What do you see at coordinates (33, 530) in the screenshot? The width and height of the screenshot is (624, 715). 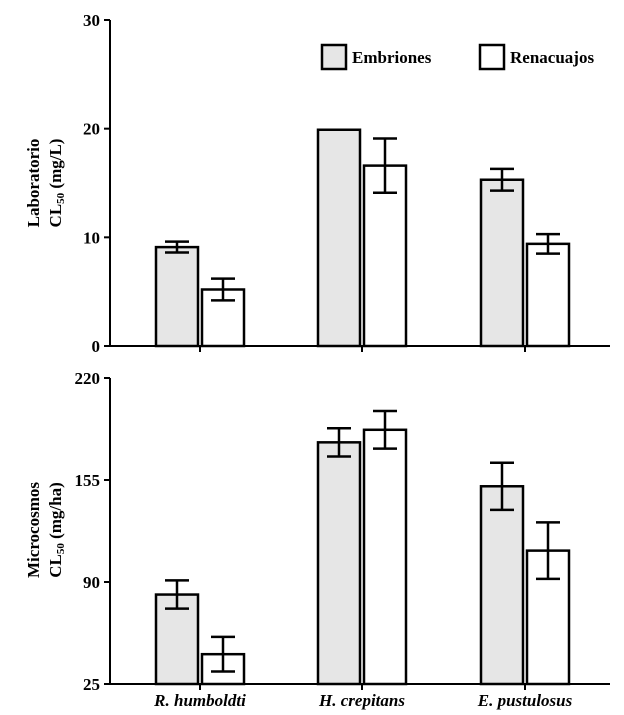 I see `y-axis-title-line1: Microcosmos` at bounding box center [33, 530].